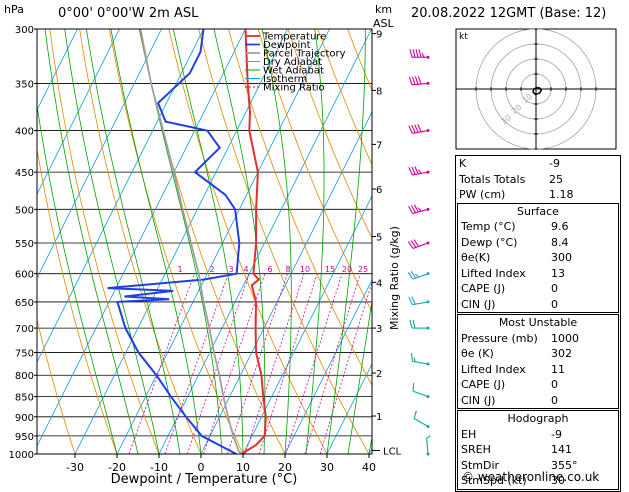 The height and width of the screenshot is (492, 629). Describe the element at coordinates (579, 194) in the screenshot. I see `index-value: 1.18` at that location.